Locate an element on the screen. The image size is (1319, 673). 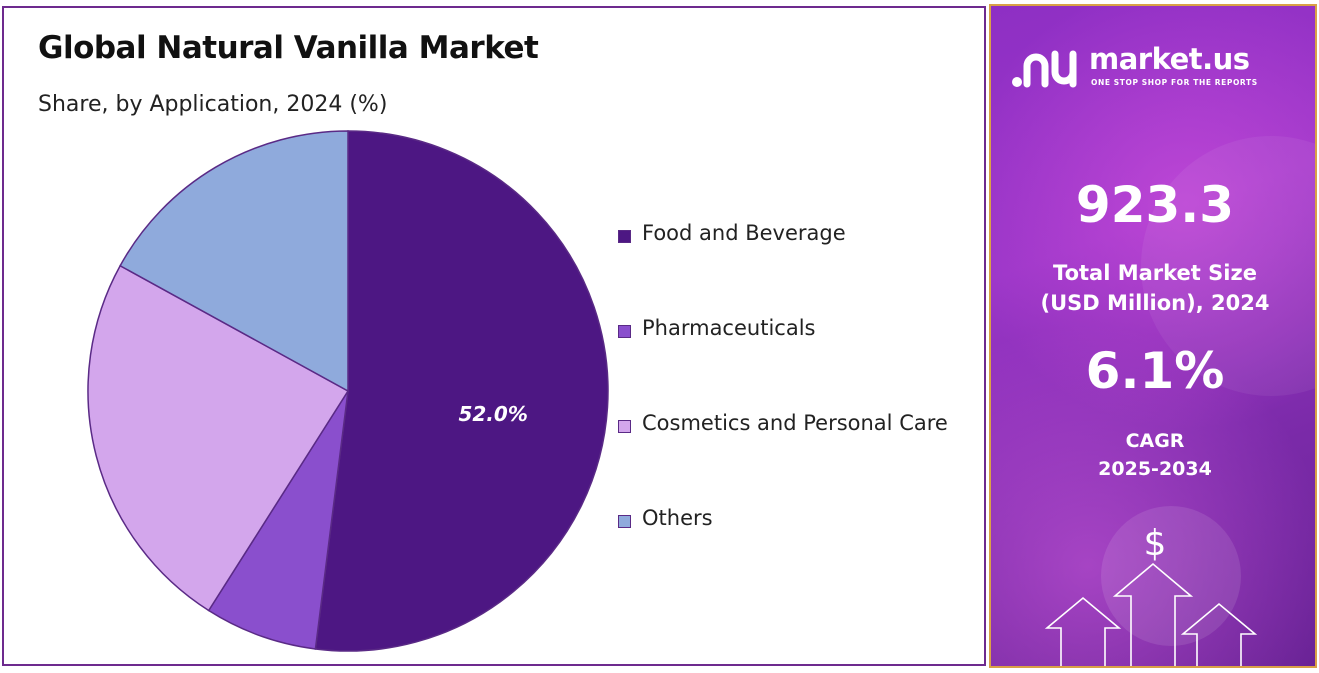
pie-slice-pharmaceuticals is located at coordinates (278, 520).